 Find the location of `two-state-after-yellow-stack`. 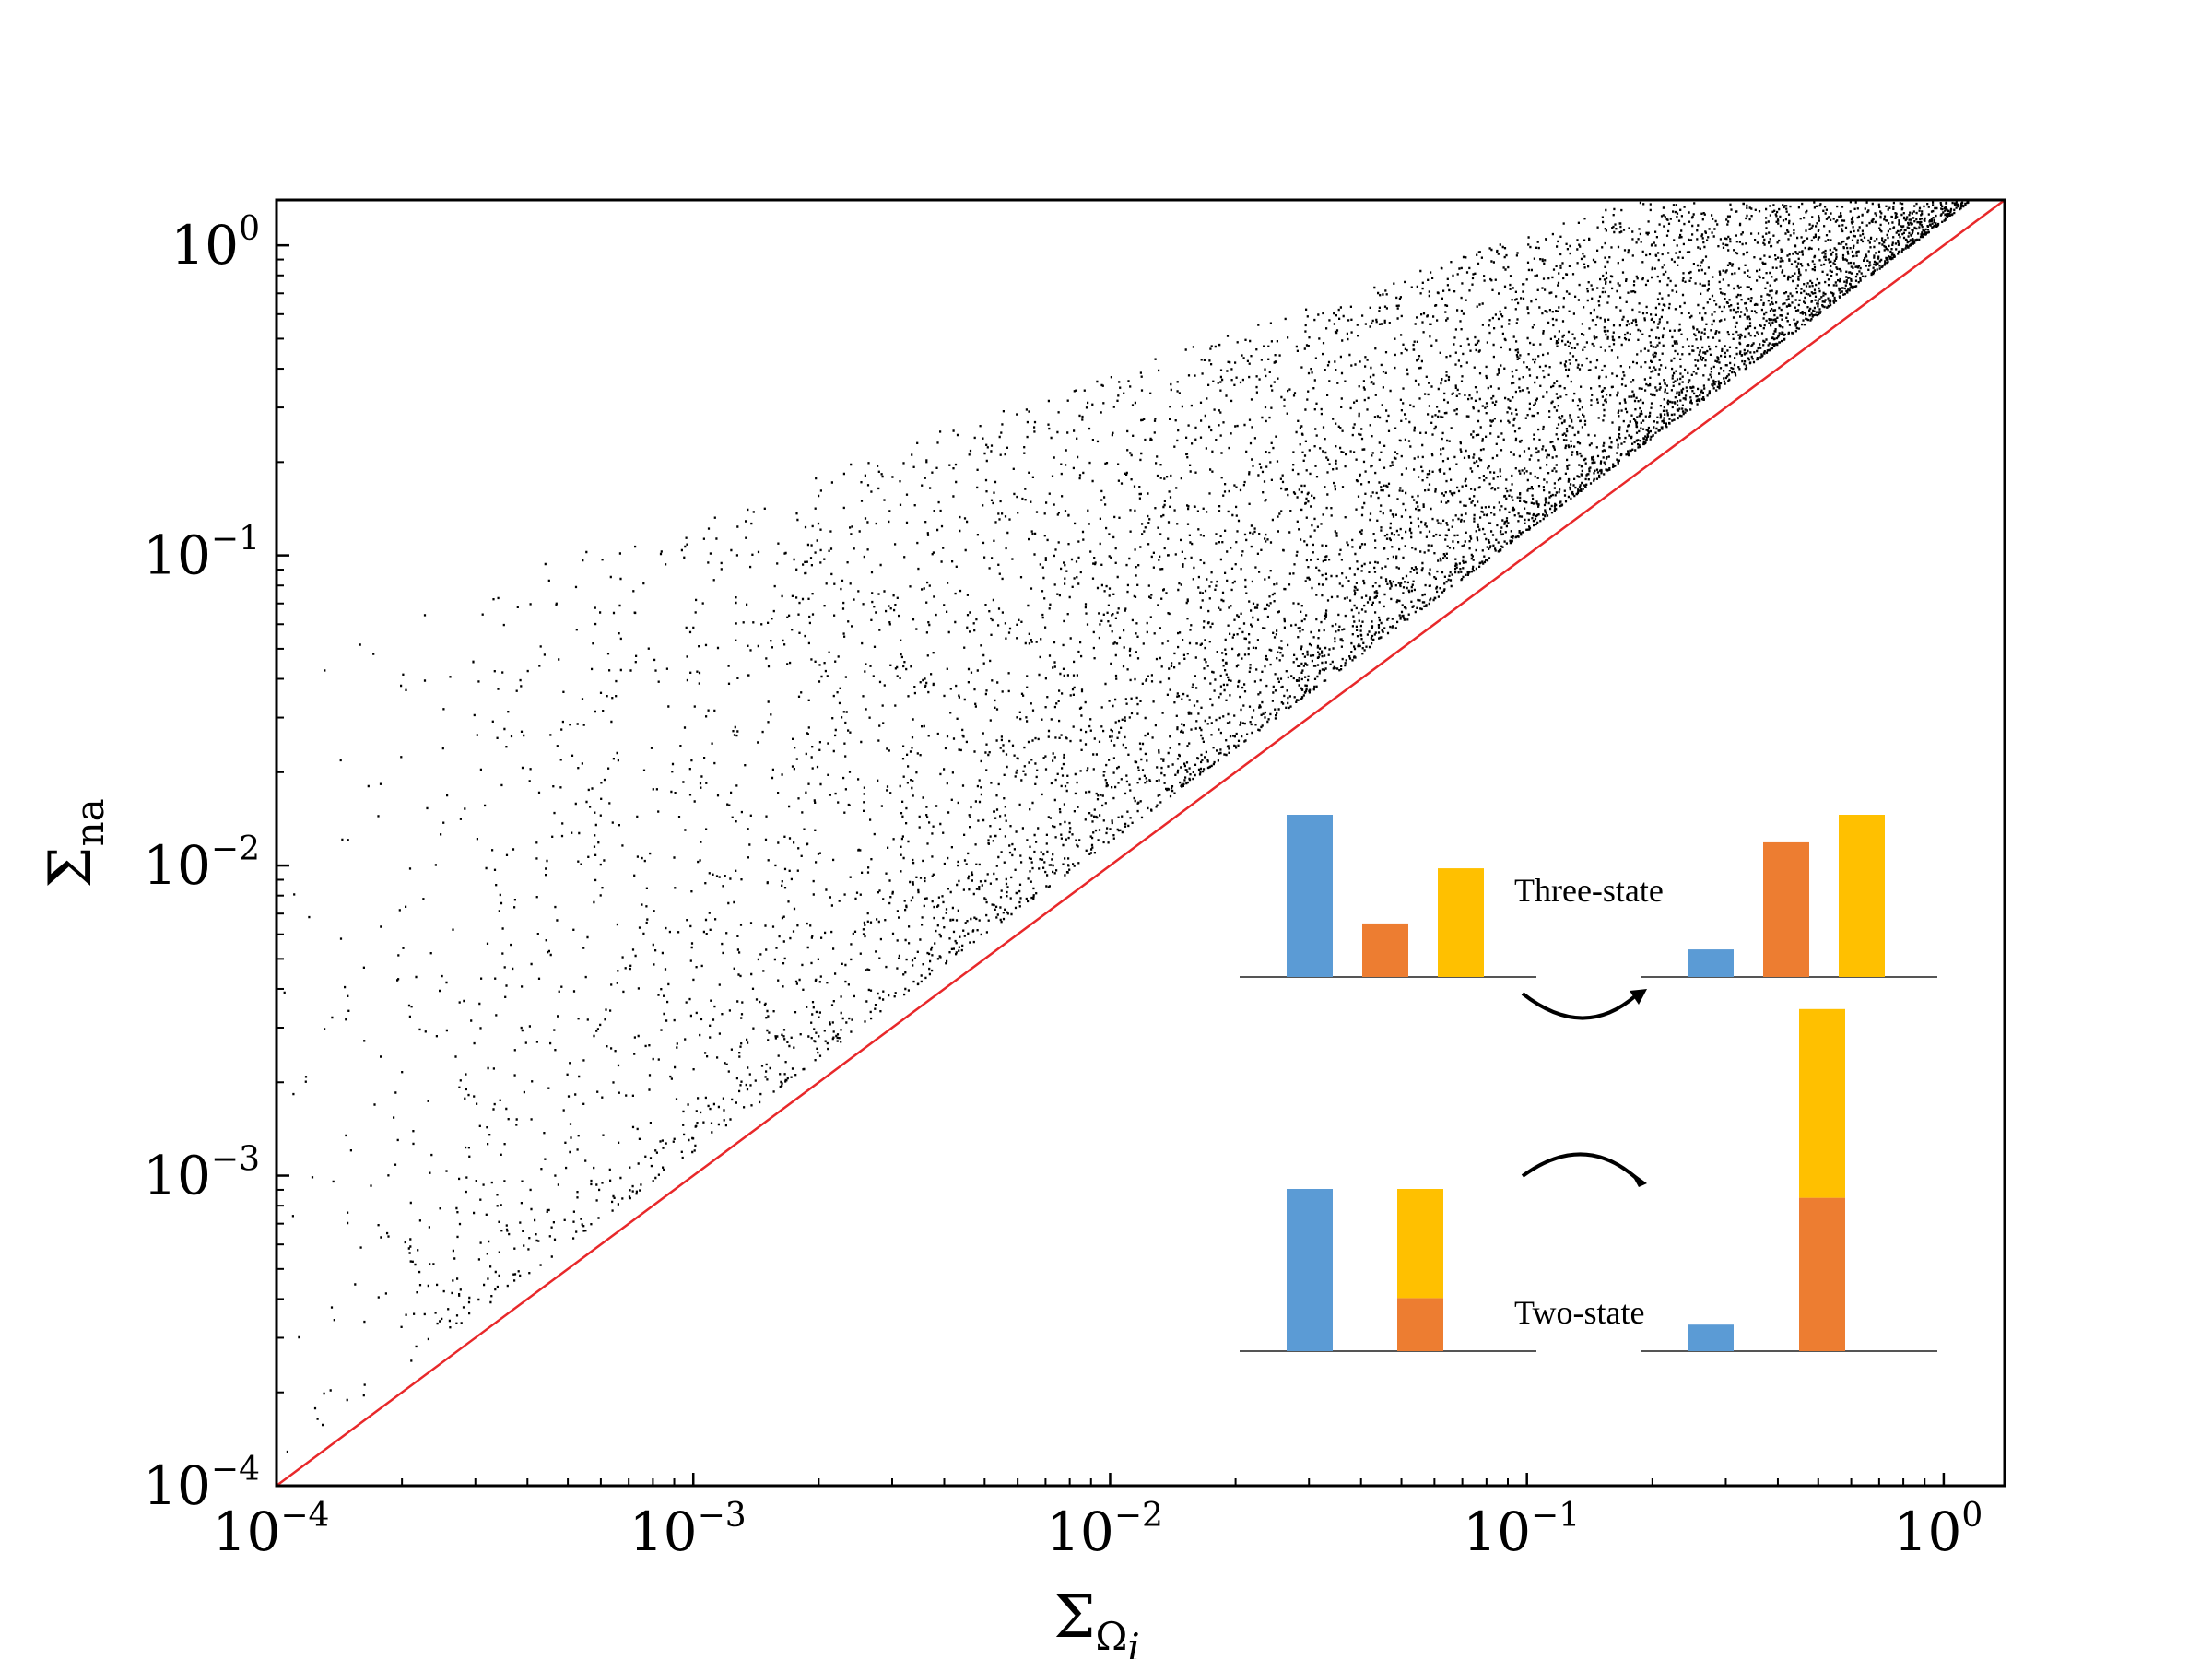

two-state-after-yellow-stack is located at coordinates (1822, 1103).